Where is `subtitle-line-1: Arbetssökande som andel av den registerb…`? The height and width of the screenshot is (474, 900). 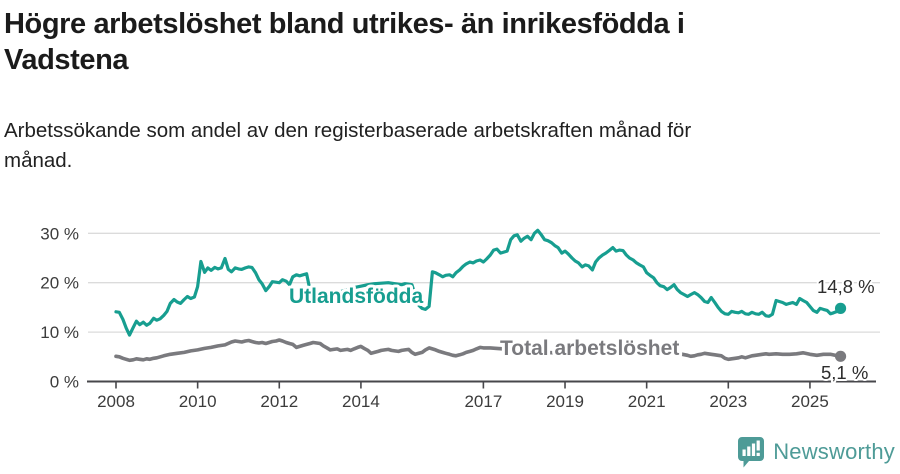 subtitle-line-1: Arbetssökande som andel av den registerb… is located at coordinates (348, 130).